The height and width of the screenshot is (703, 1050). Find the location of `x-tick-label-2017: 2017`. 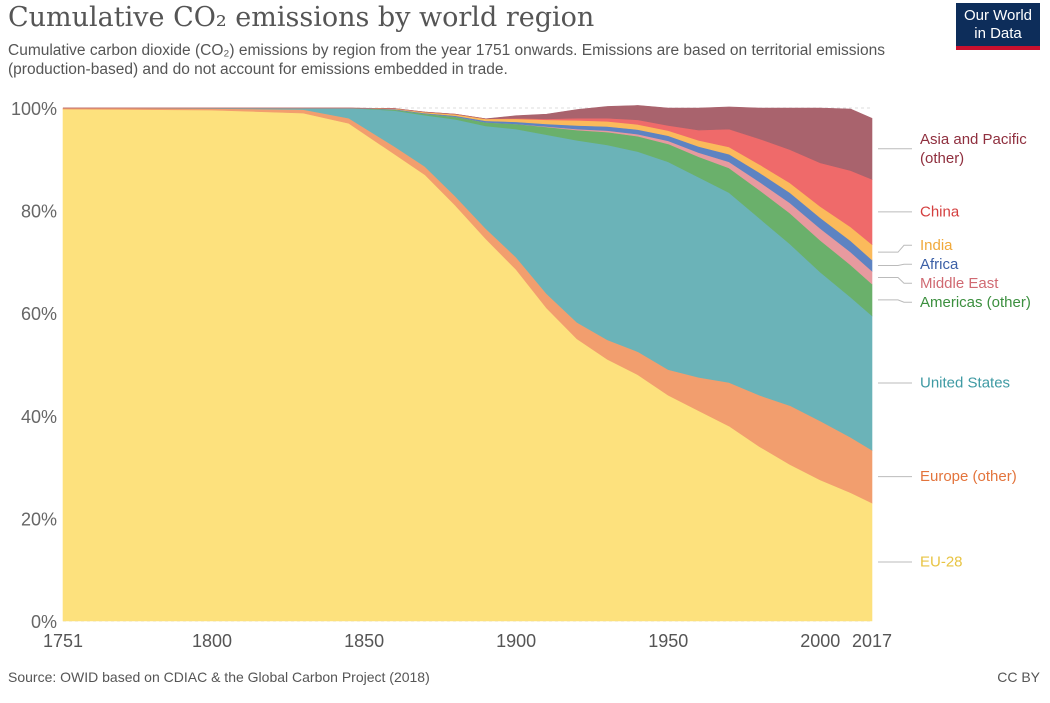

x-tick-label-2017: 2017 is located at coordinates (872, 641).